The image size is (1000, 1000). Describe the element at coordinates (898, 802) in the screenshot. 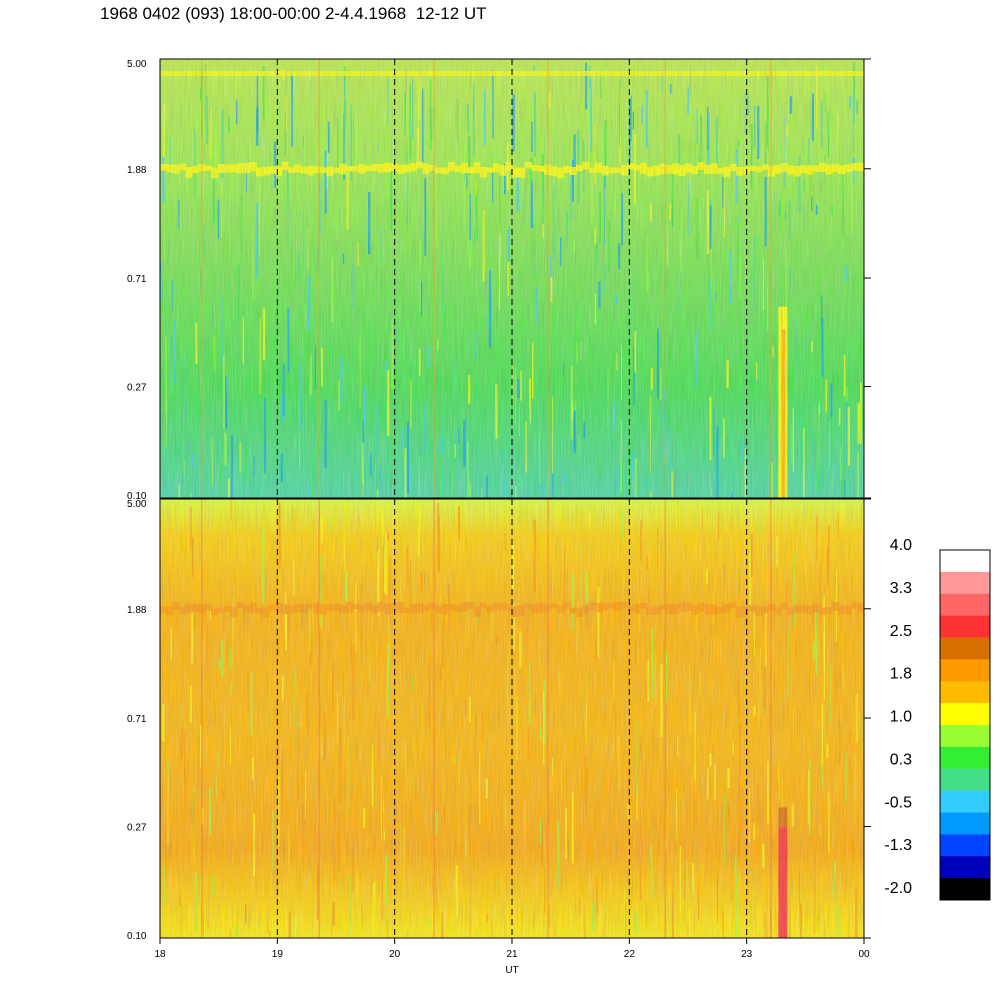

I see `colorbar-label: -0.5` at that location.